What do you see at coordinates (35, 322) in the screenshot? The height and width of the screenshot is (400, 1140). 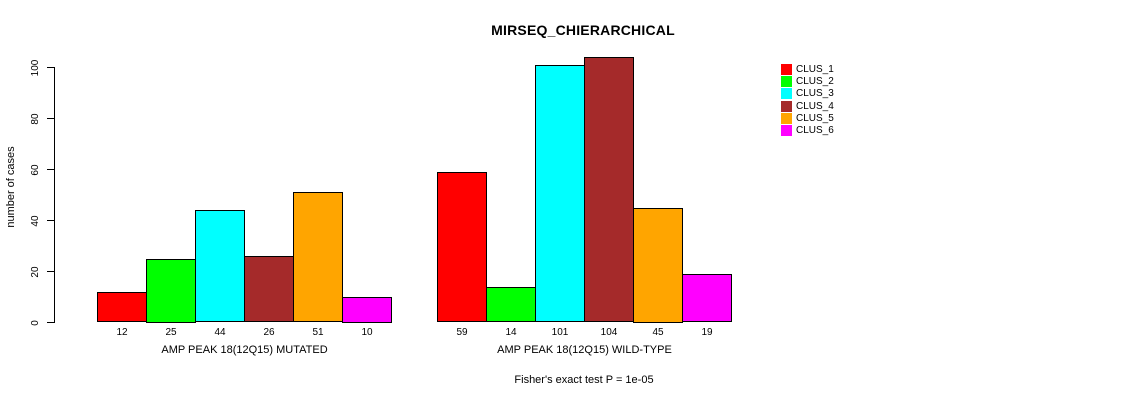 I see `y-tick-label: 0` at bounding box center [35, 322].